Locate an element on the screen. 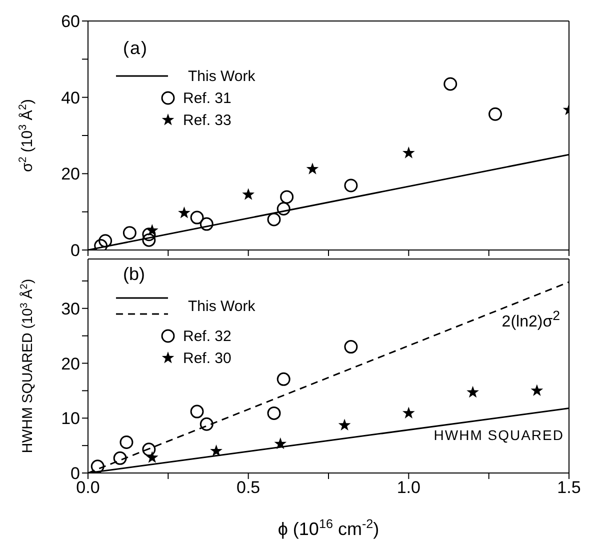 The height and width of the screenshot is (552, 592). x-tick-label: 1.5 is located at coordinates (569, 488).